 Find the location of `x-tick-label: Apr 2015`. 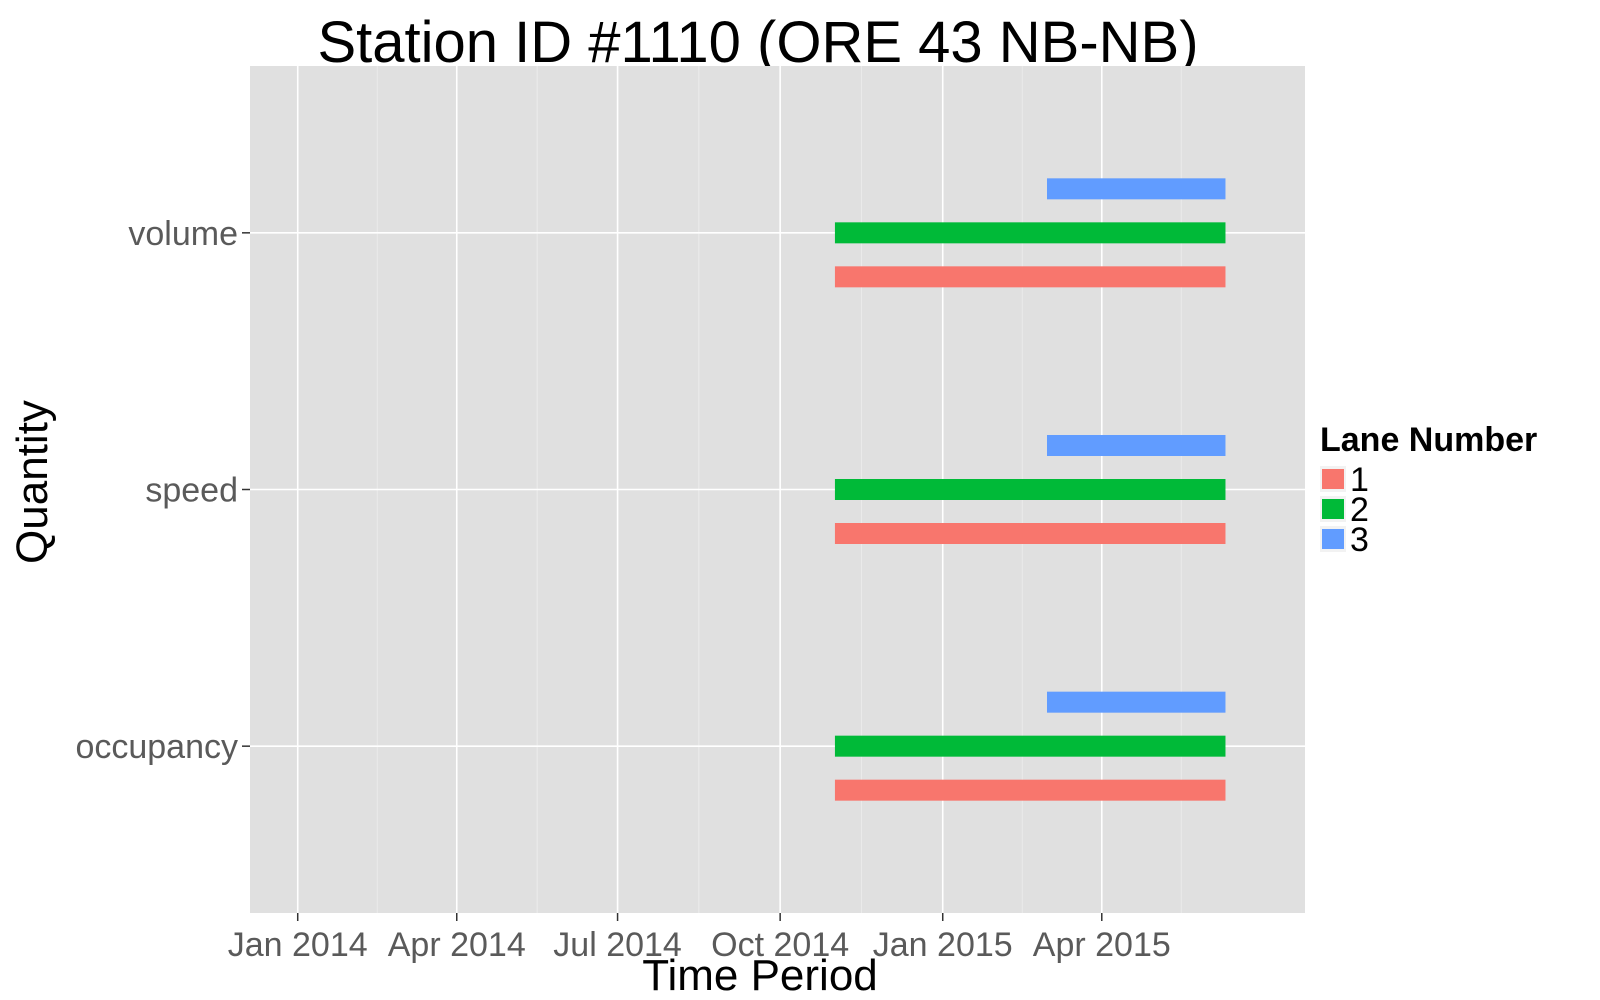

x-tick-label: Apr 2015 is located at coordinates (1102, 945).